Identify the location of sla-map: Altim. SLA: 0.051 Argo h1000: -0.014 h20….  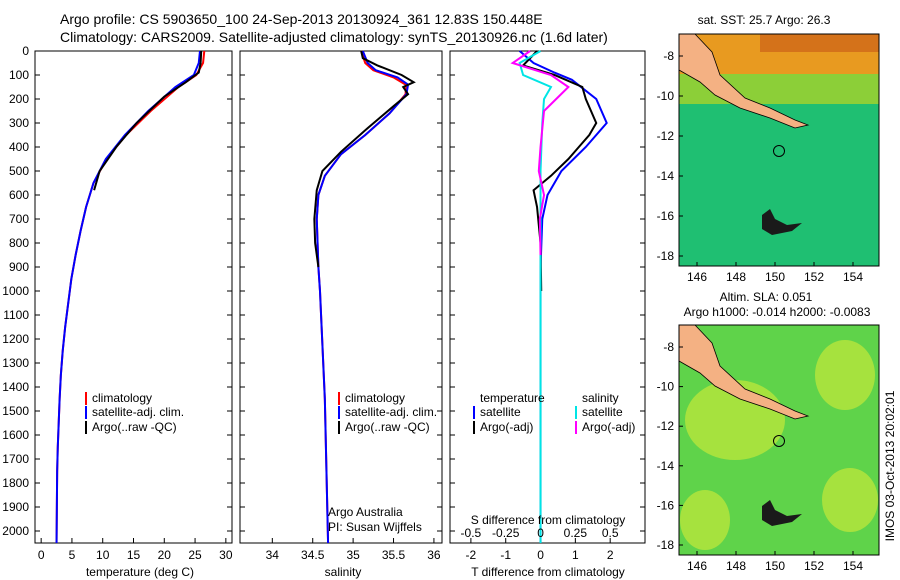
(768, 431).